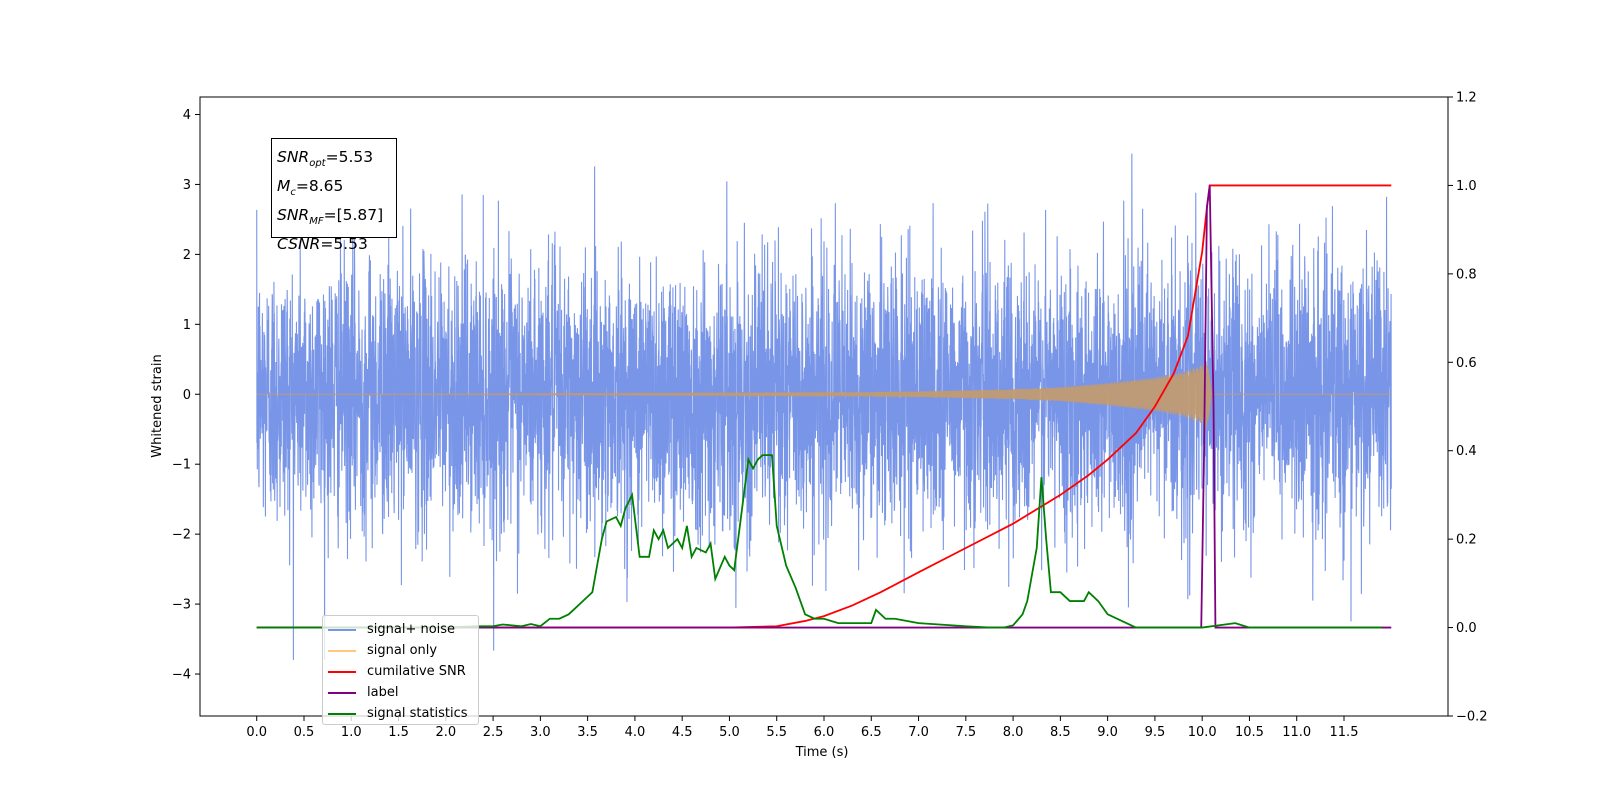  I want to click on y-tick-label: −2, so click(181, 535).